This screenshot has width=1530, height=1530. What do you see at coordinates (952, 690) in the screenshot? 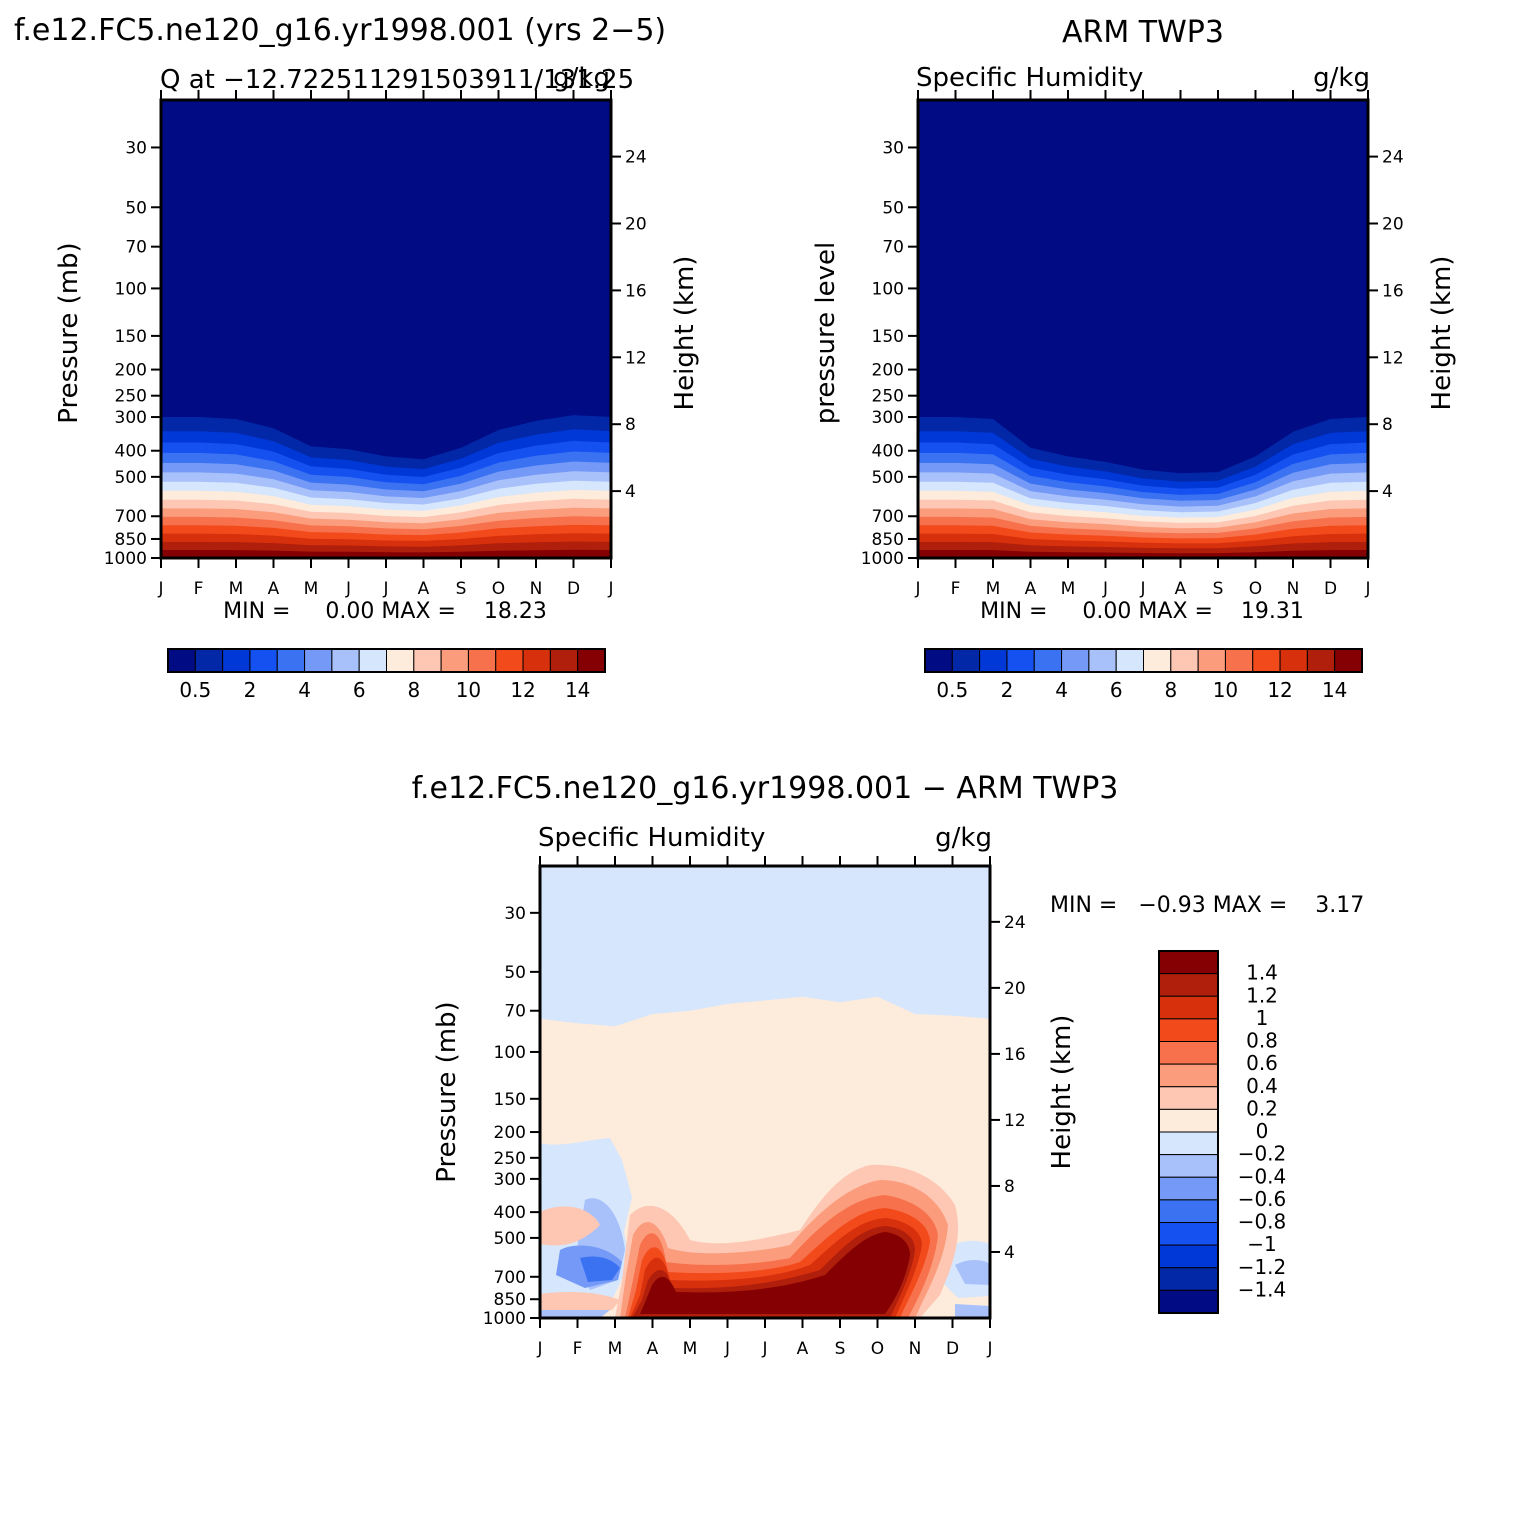
I see `colorbar-label: 0.5` at bounding box center [952, 690].